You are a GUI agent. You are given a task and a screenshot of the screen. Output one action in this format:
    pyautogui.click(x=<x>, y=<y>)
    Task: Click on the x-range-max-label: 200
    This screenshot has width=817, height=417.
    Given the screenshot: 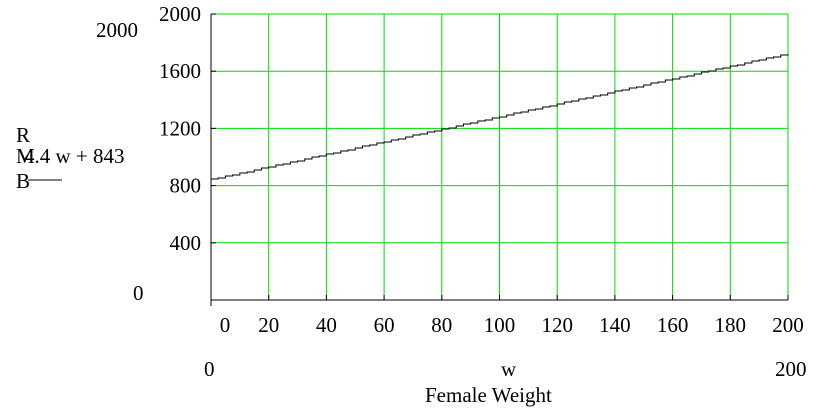 What is the action you would take?
    pyautogui.click(x=791, y=369)
    